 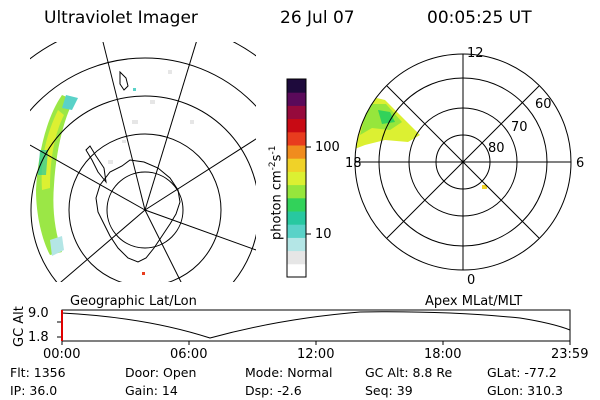 I want to click on mlt-label-12: 12, so click(x=475, y=53).